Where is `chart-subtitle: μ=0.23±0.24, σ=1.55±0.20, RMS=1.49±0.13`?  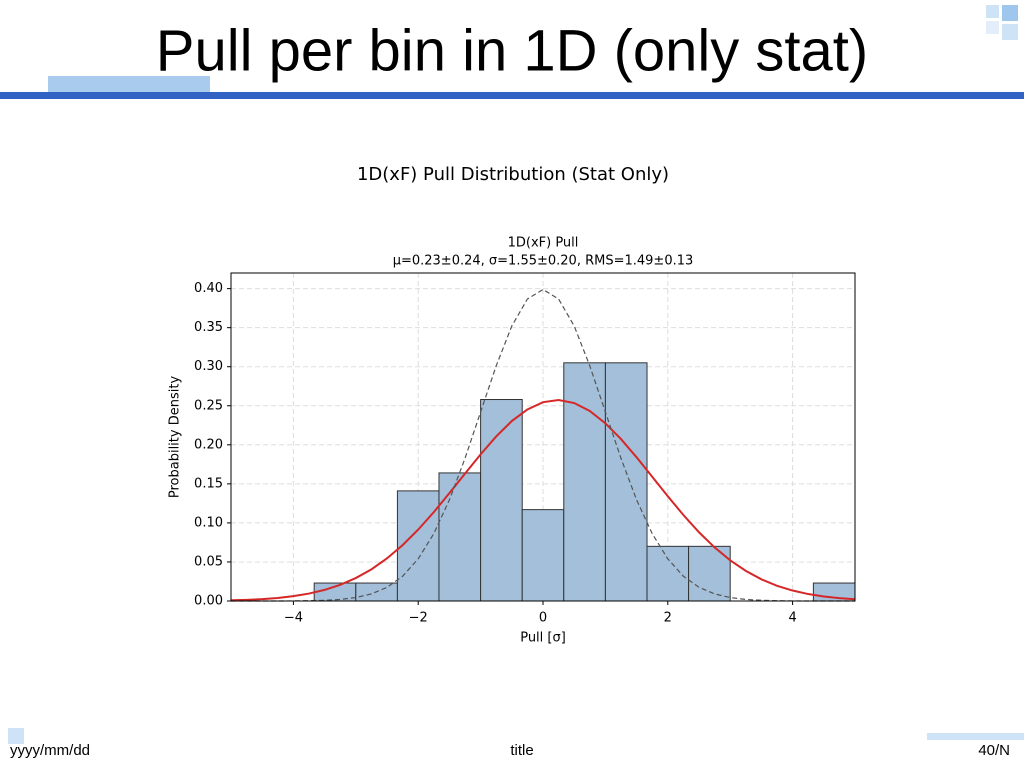 chart-subtitle: μ=0.23±0.24, σ=1.55±0.20, RMS=1.49±0.13 is located at coordinates (543, 261).